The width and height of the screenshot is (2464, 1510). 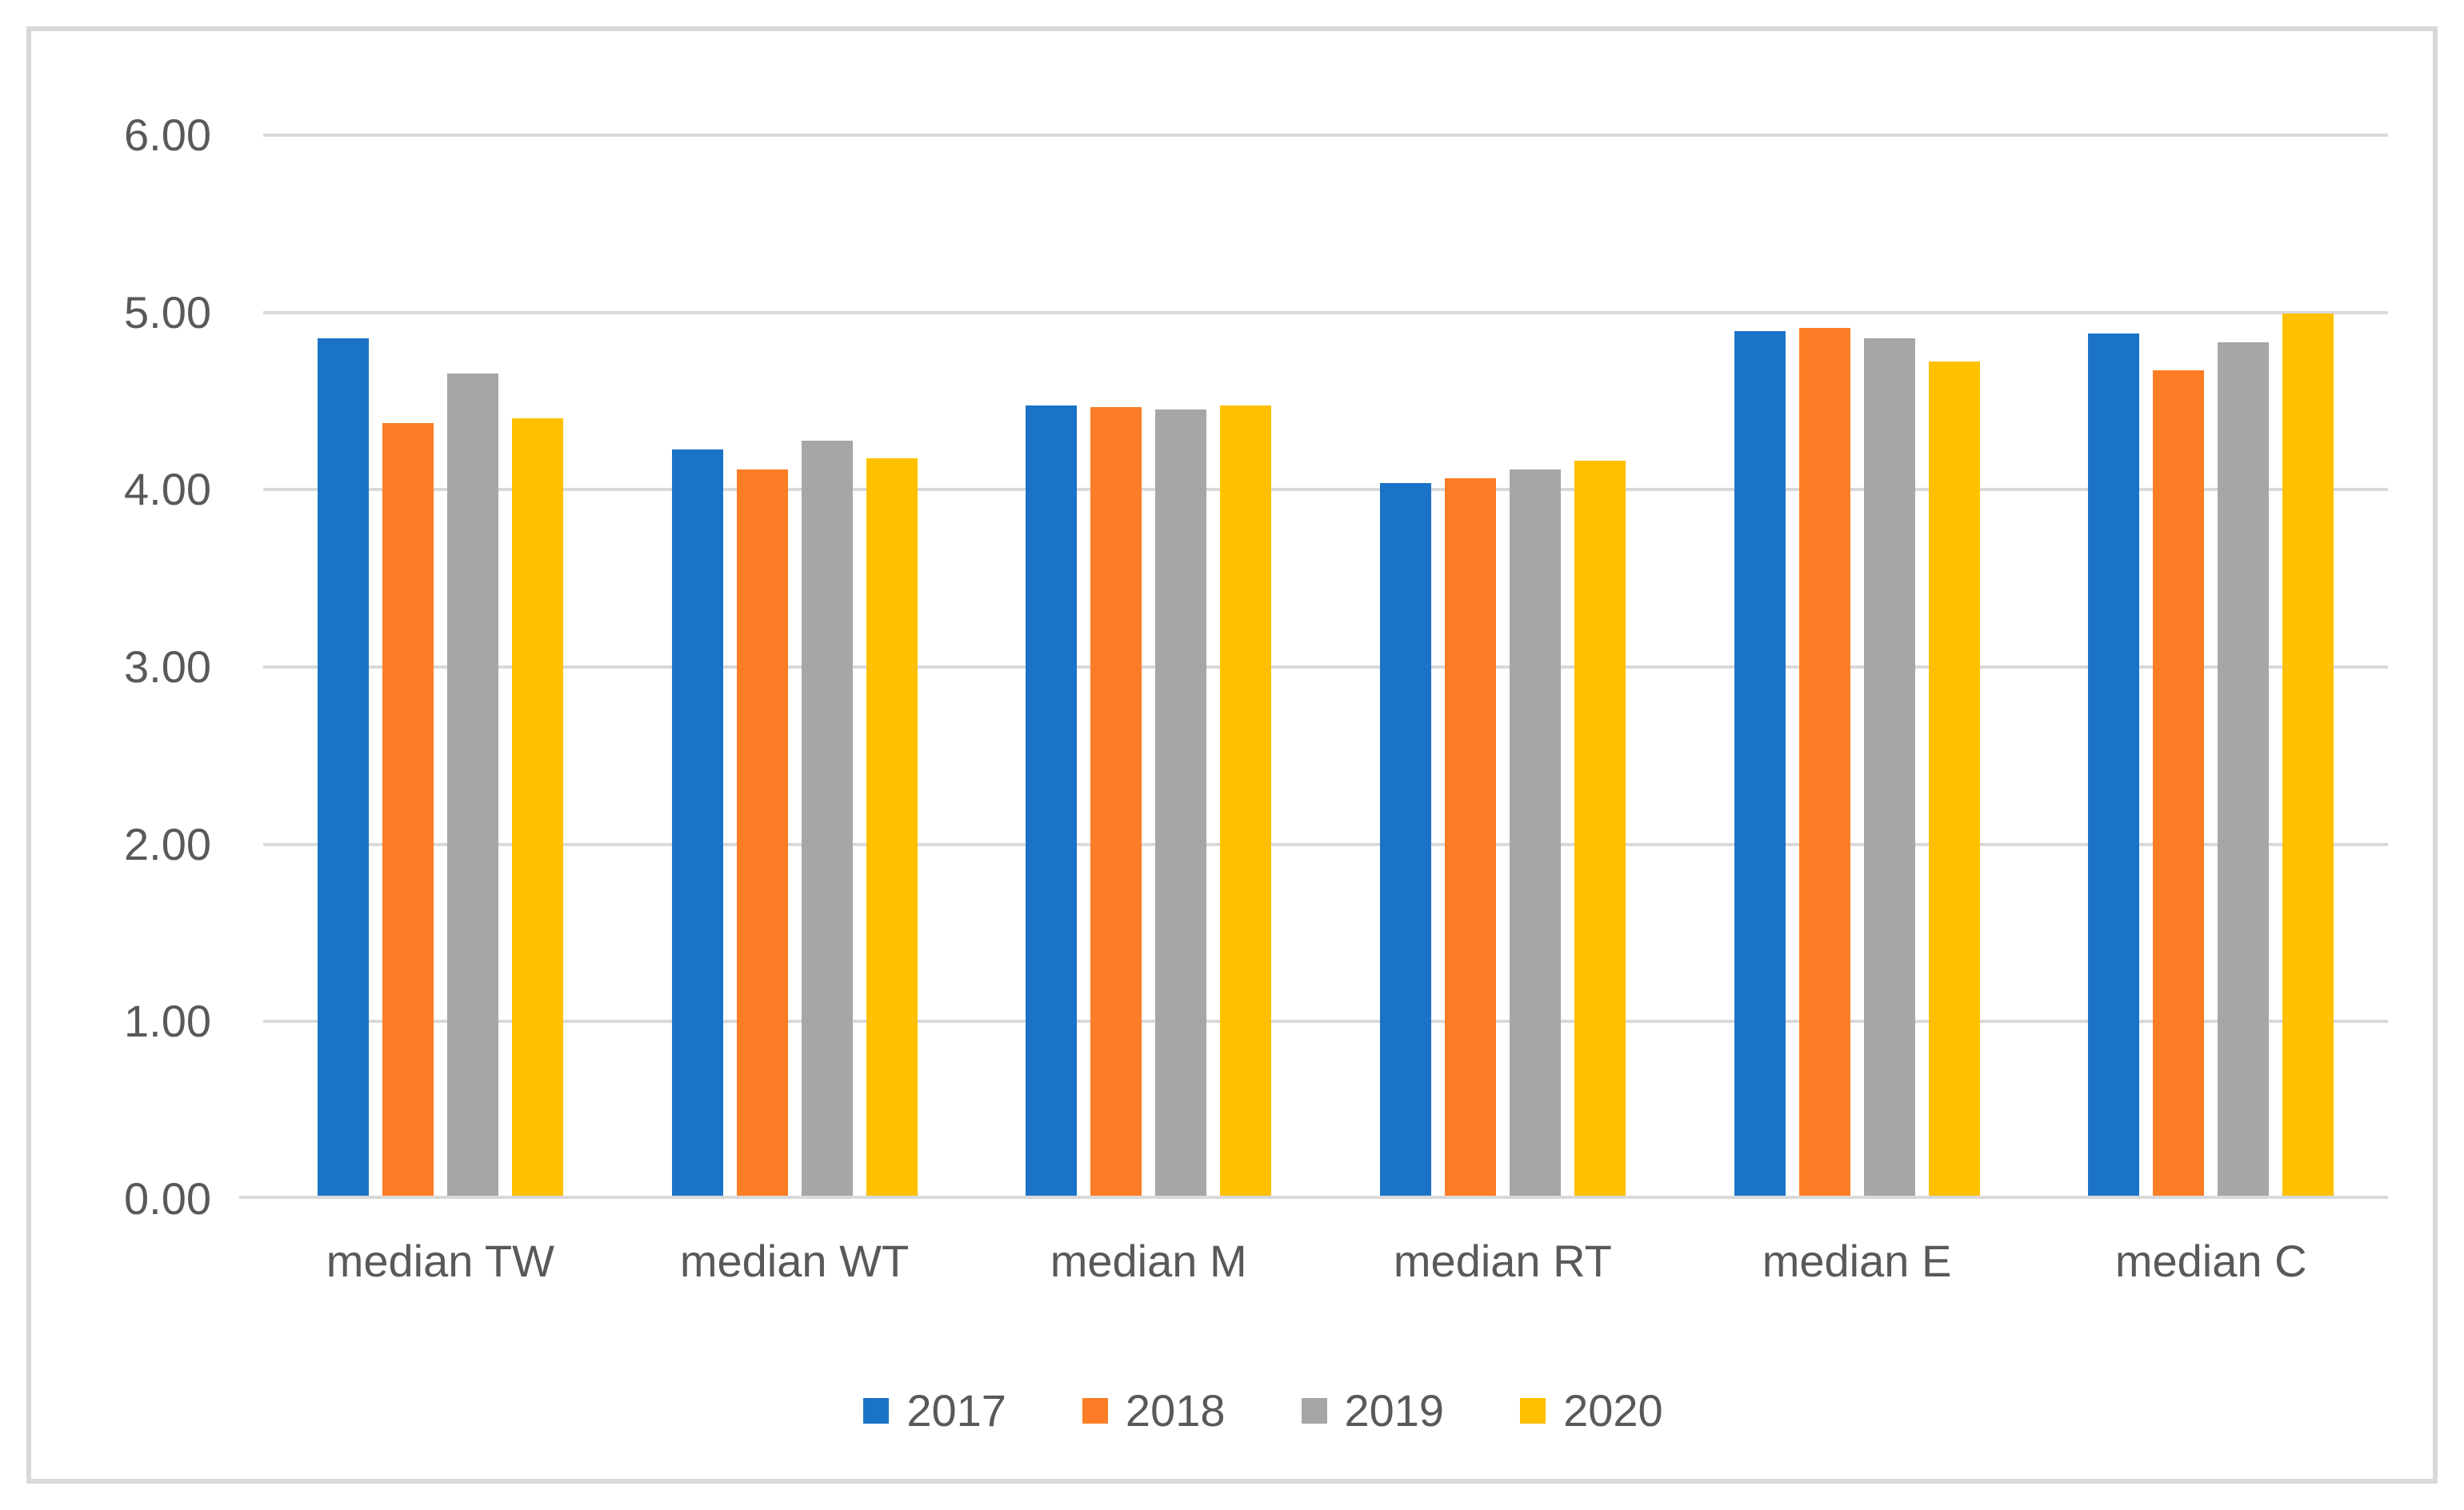 What do you see at coordinates (1857, 1261) in the screenshot?
I see `x-axis-label-median-e: median E` at bounding box center [1857, 1261].